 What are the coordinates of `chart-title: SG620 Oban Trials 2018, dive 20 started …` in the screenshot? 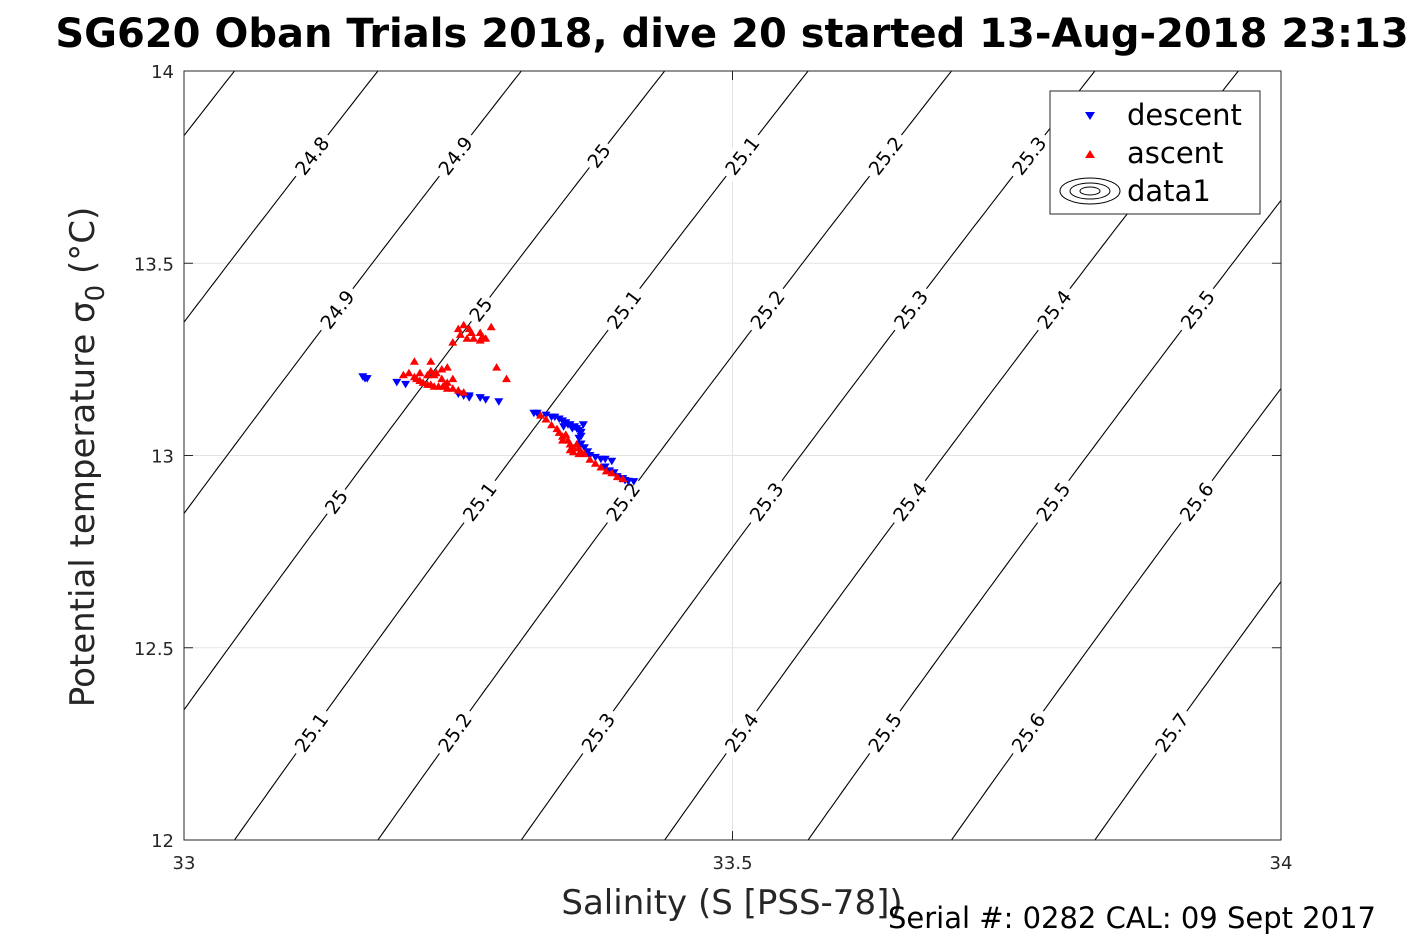 It's located at (731, 34).